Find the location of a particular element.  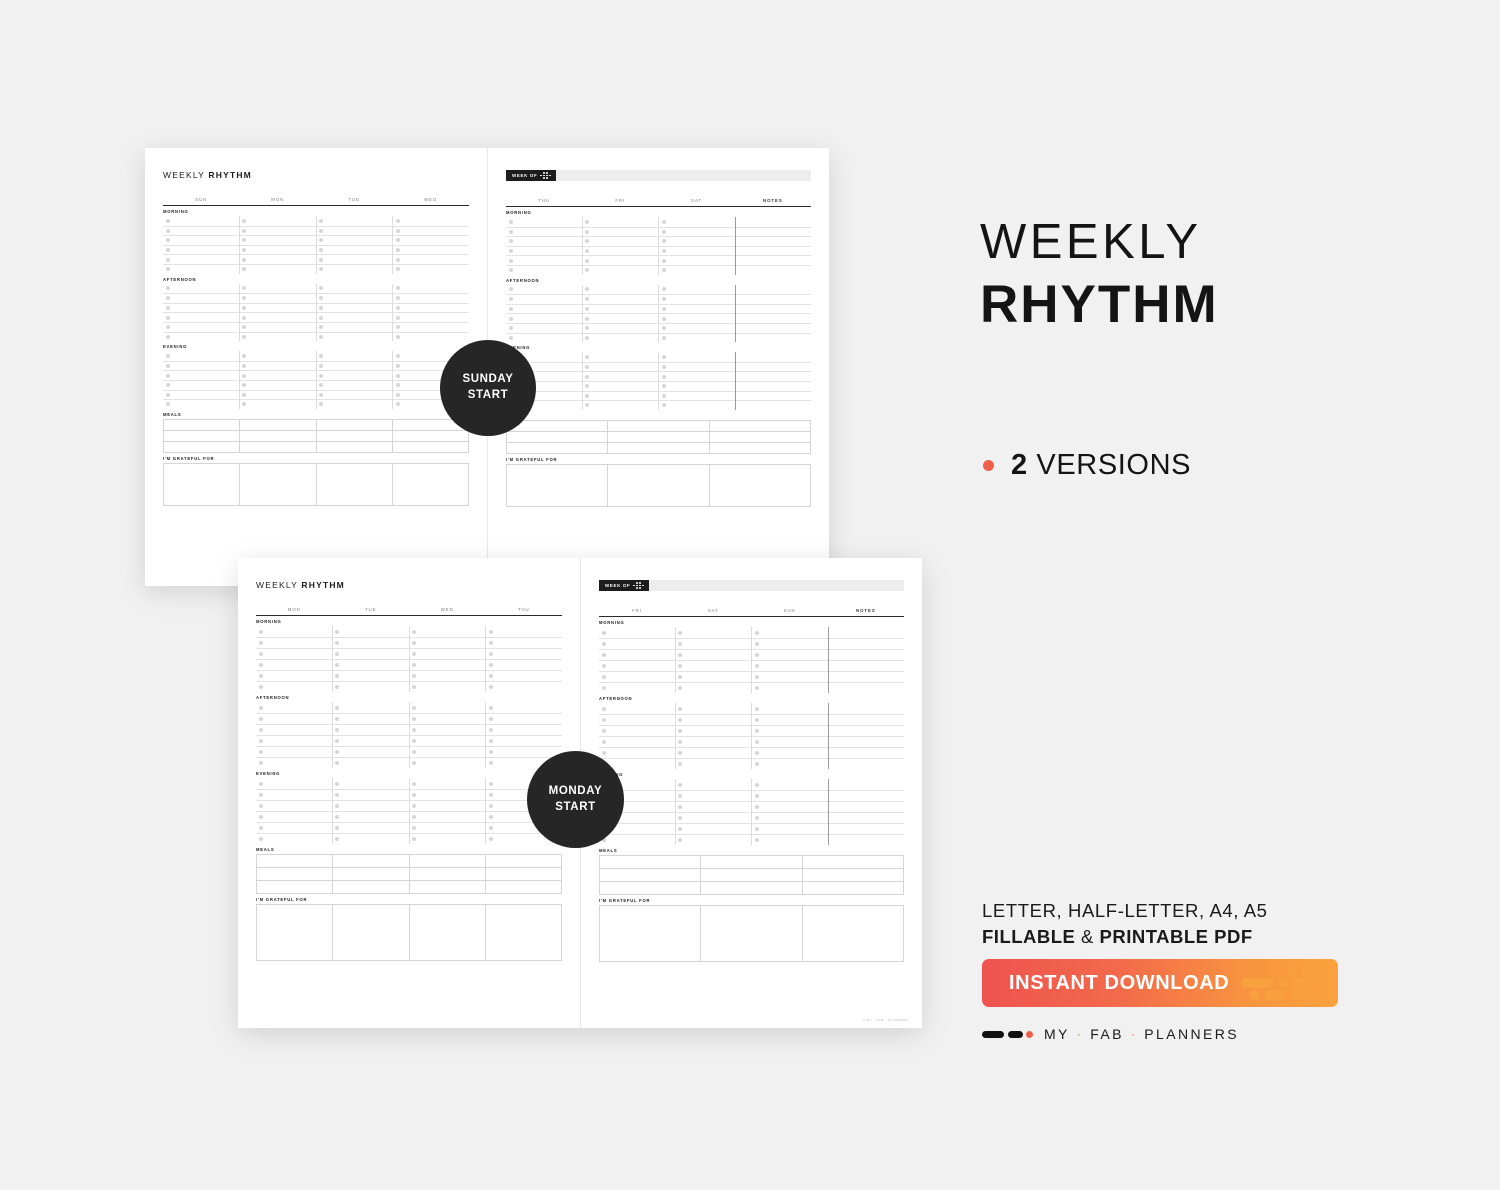

notes-column is located at coordinates (865, 812).